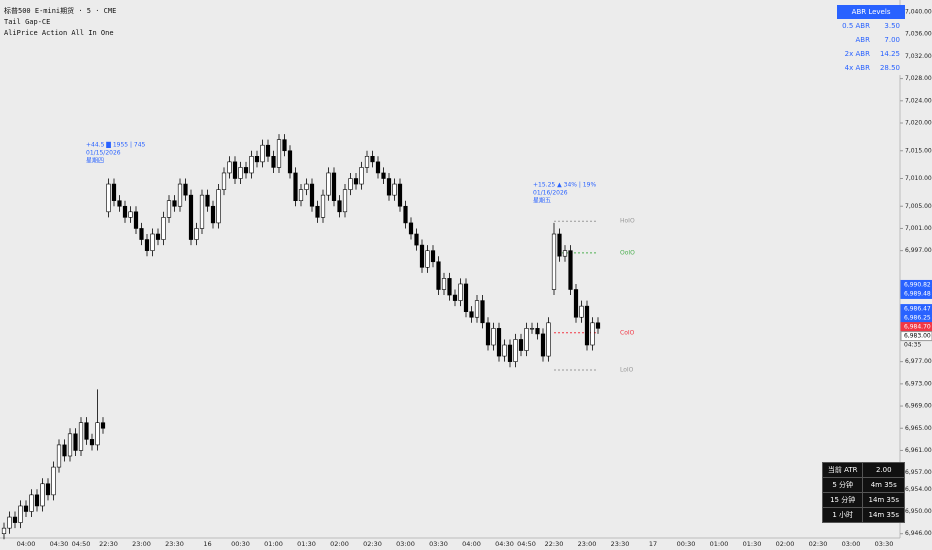  I want to click on y-tick-label: 7,001.00, so click(918, 228).